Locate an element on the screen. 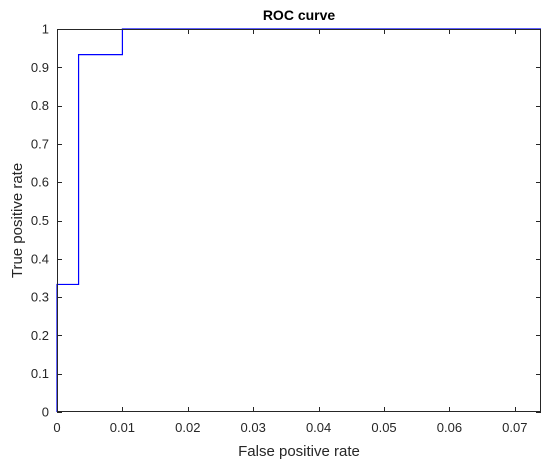 The height and width of the screenshot is (464, 550). chart-title: ROC curve is located at coordinates (299, 15).